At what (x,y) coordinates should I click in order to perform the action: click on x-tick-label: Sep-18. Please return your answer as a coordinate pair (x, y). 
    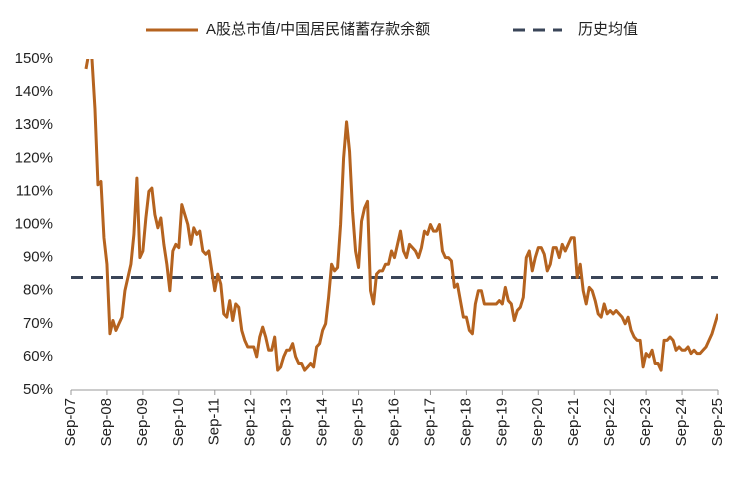
    Looking at the image, I should click on (465, 422).